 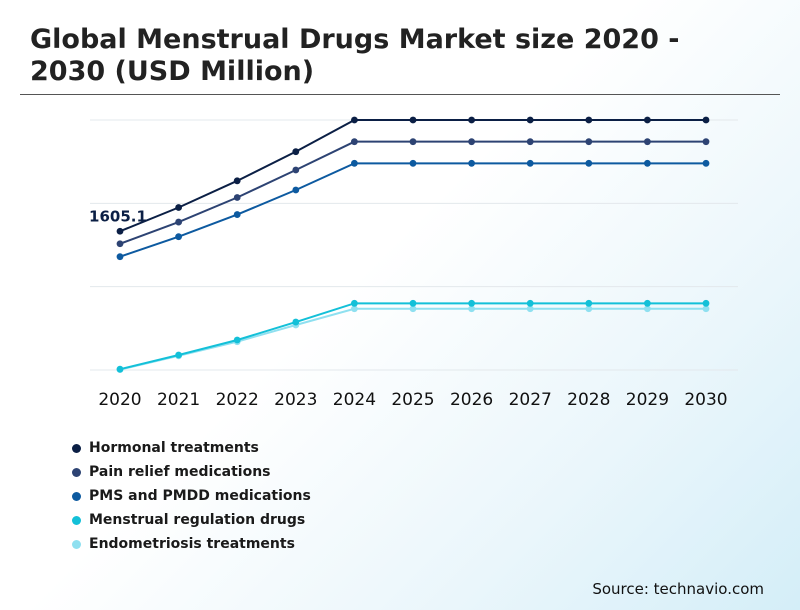 I want to click on legend-item: Hormonal treatments, so click(x=191, y=448).